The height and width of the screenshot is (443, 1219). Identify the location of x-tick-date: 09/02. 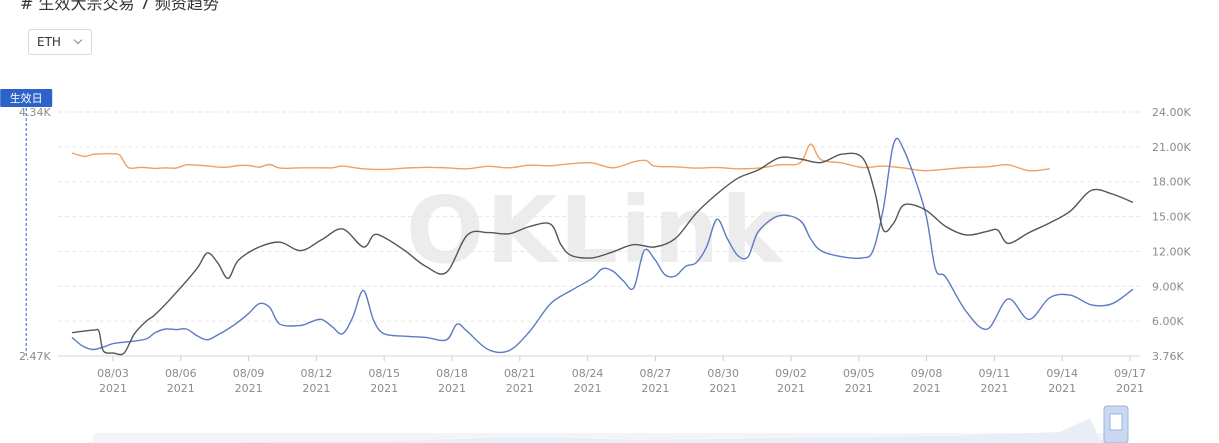
(791, 373).